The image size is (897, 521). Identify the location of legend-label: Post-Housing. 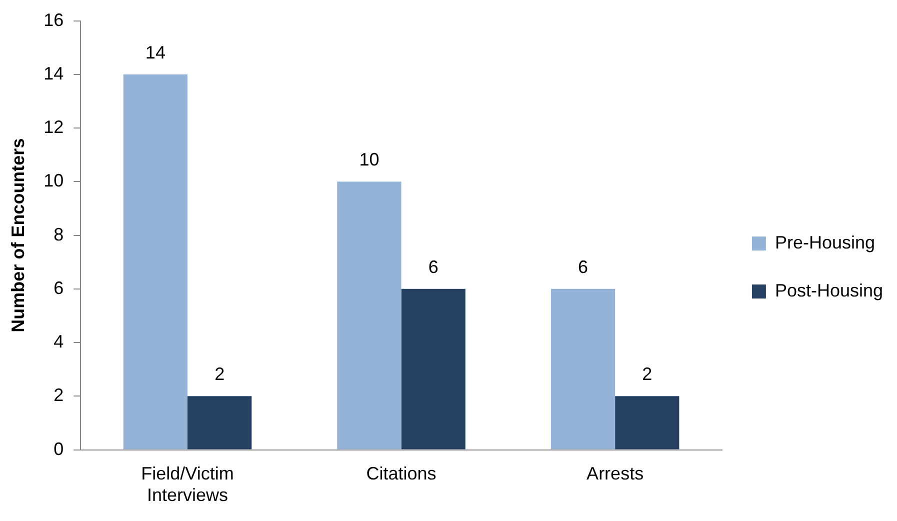
(829, 290).